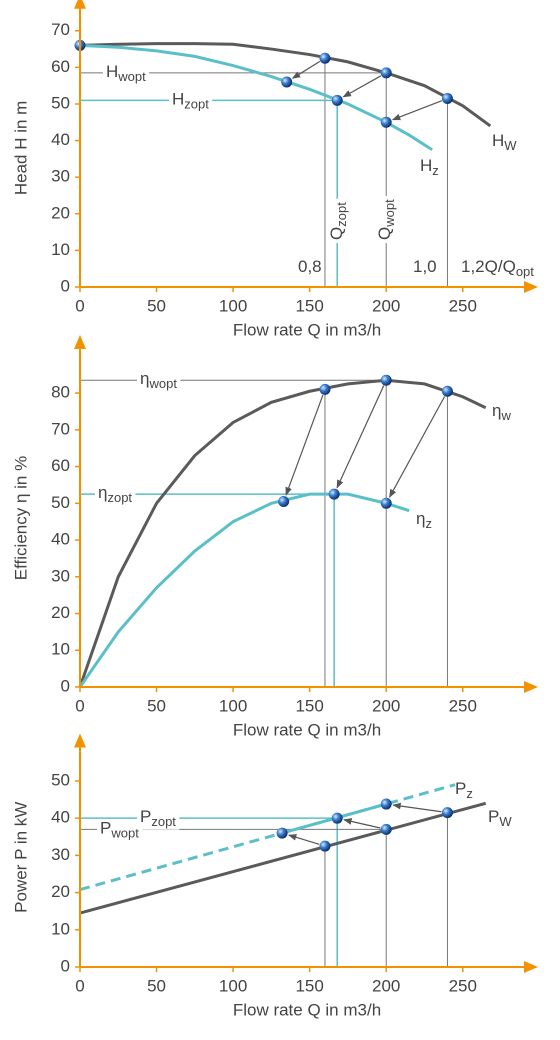 This screenshot has height=1040, width=560. What do you see at coordinates (20, 518) in the screenshot?
I see `y-axis-label: Efficiency η in %` at bounding box center [20, 518].